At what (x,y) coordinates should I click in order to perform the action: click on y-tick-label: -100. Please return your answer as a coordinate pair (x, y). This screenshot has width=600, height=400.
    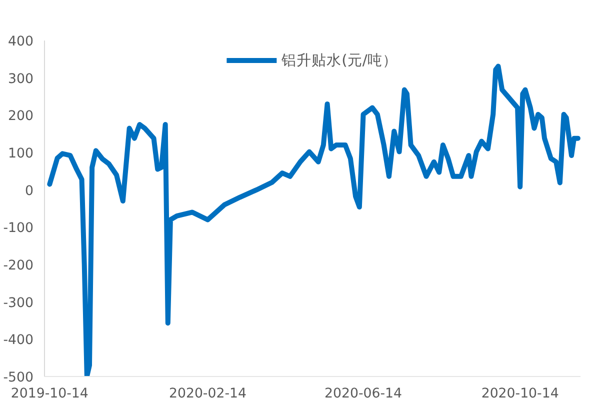
    Looking at the image, I should click on (18, 228).